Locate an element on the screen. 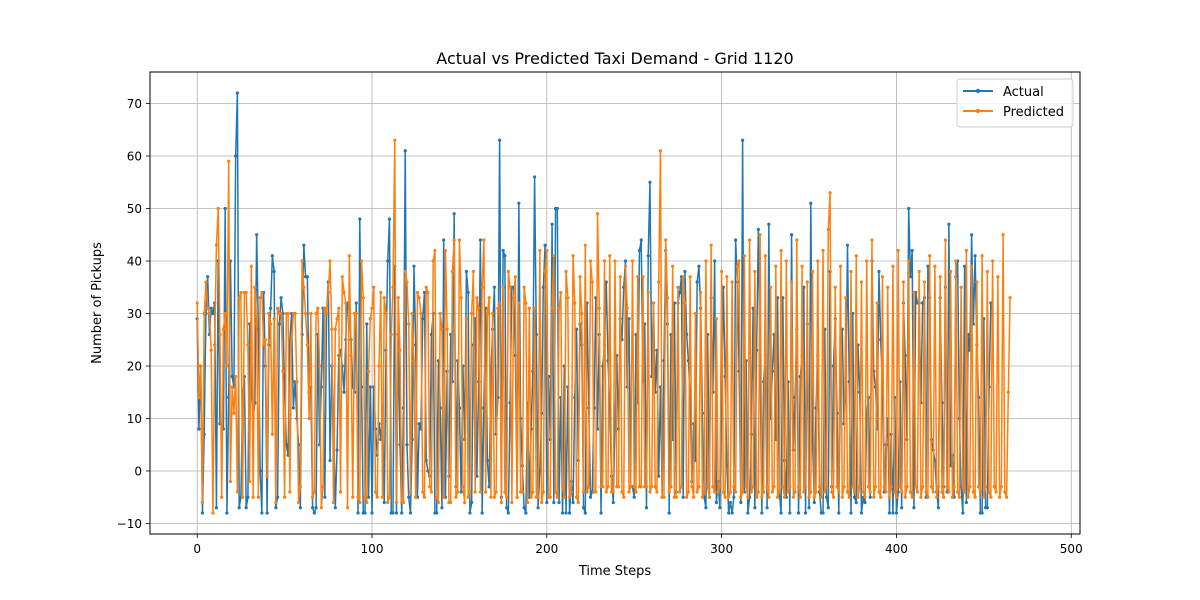 The height and width of the screenshot is (600, 1200). x-tick-label: 0 is located at coordinates (197, 549).